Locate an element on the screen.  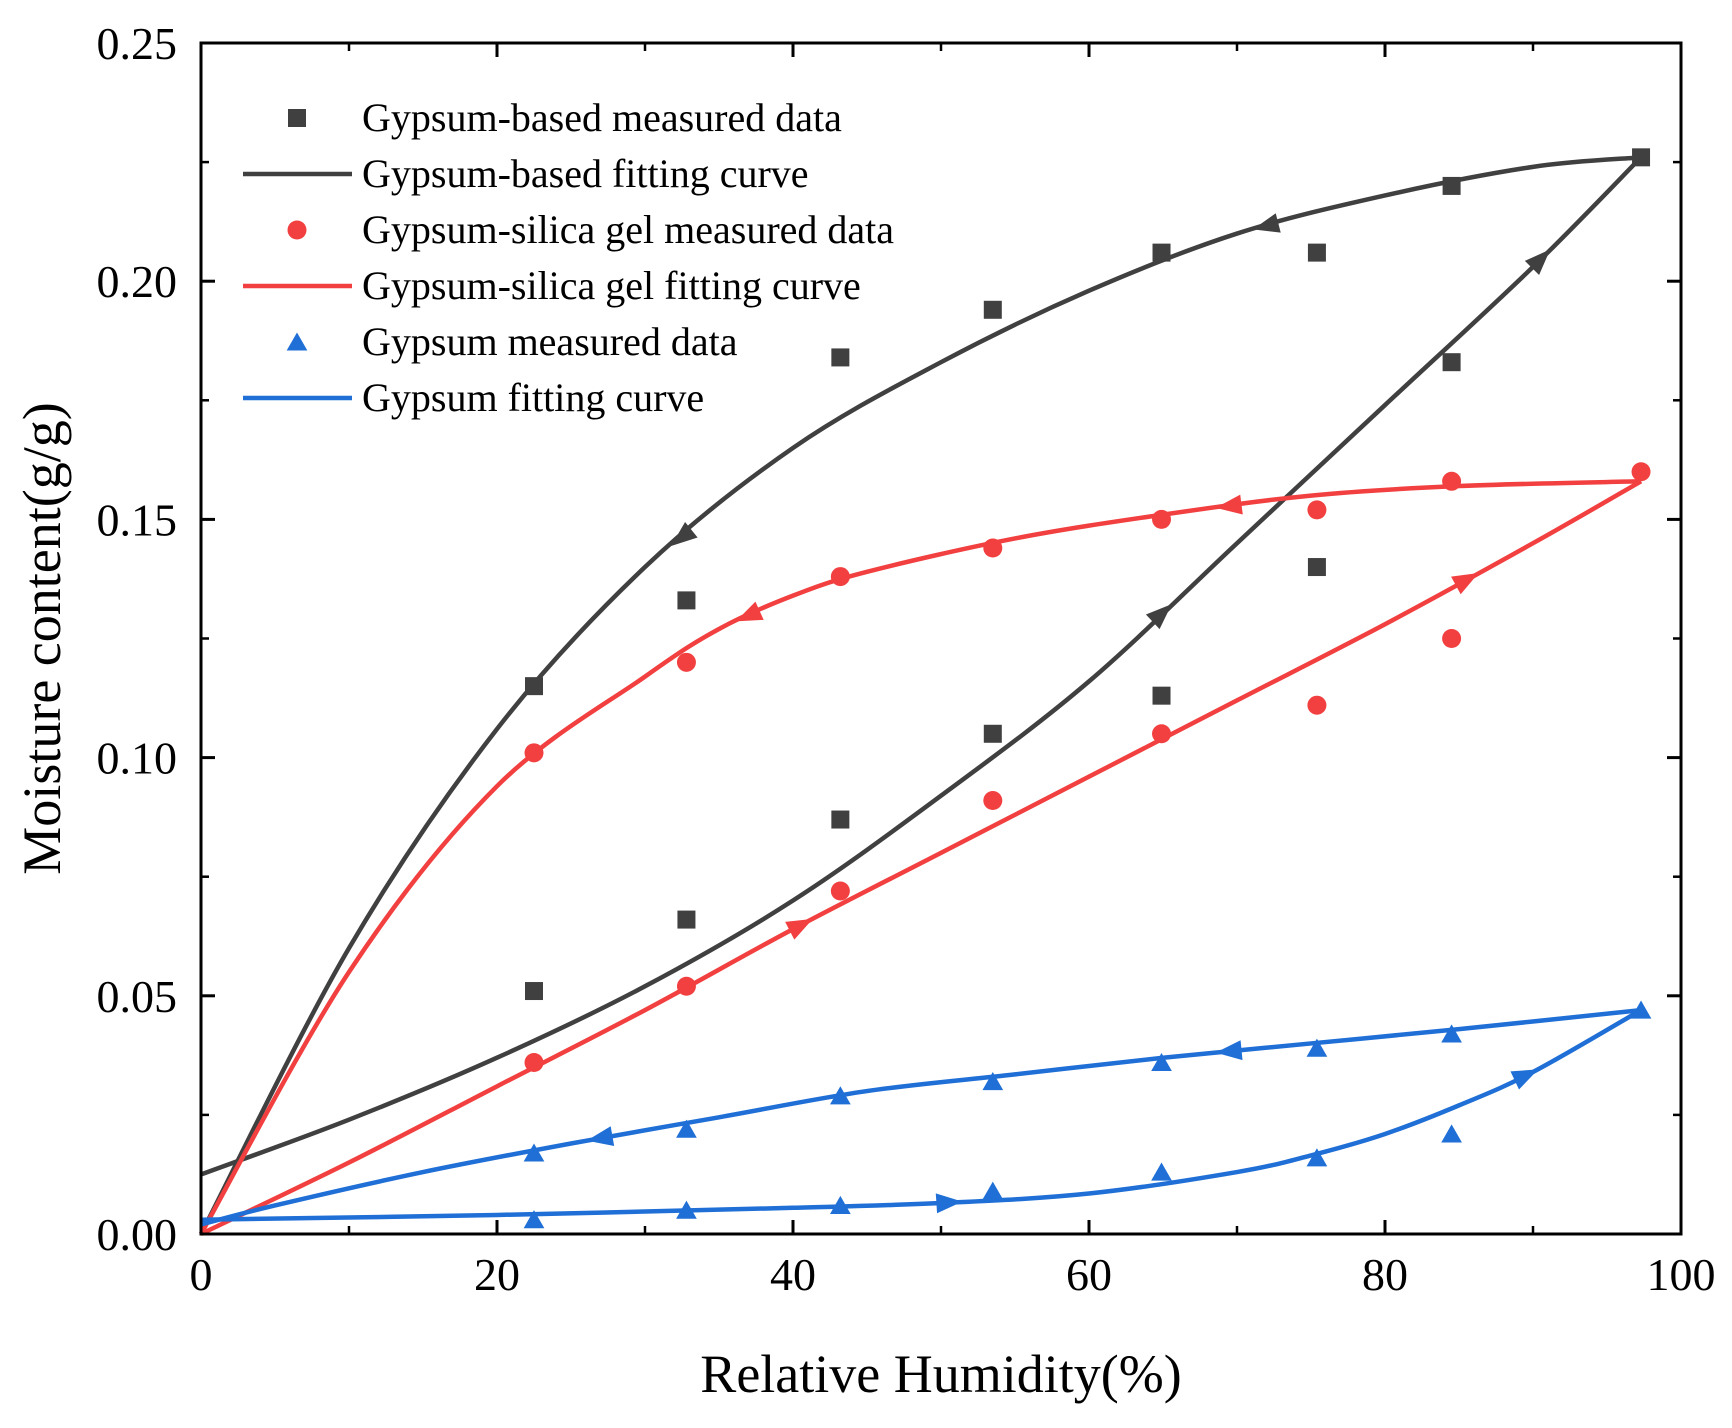
desorption-curve is located at coordinates (921, 1117).